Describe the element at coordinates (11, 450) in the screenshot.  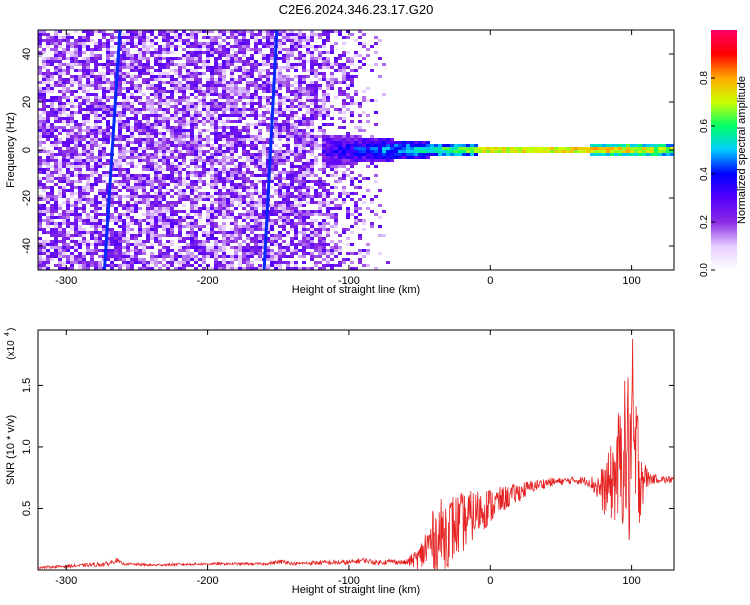
I see `snr-y-label: SNR (10 * v/v)` at that location.